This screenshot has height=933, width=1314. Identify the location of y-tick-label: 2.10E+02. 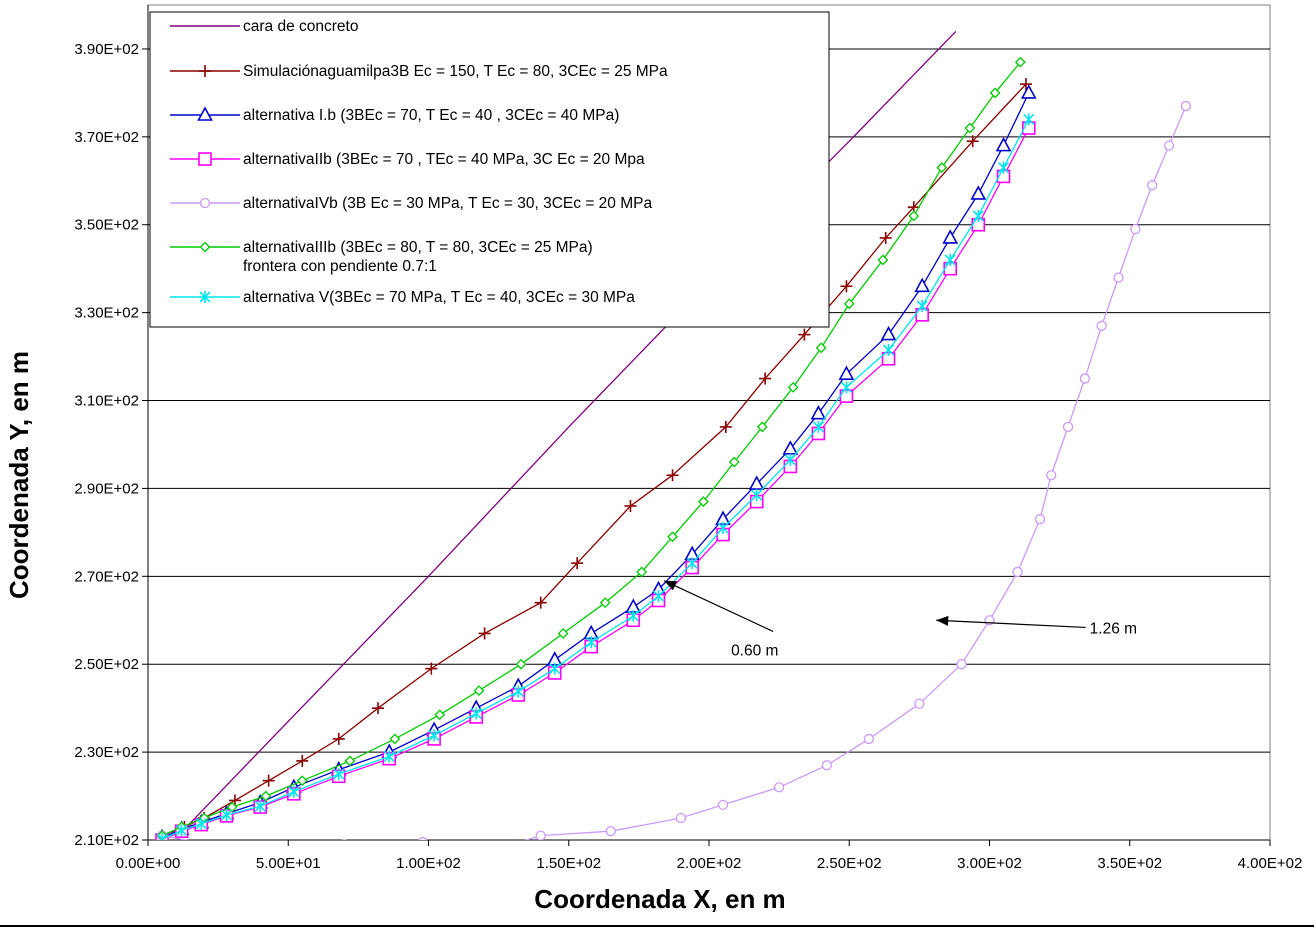
(106, 840).